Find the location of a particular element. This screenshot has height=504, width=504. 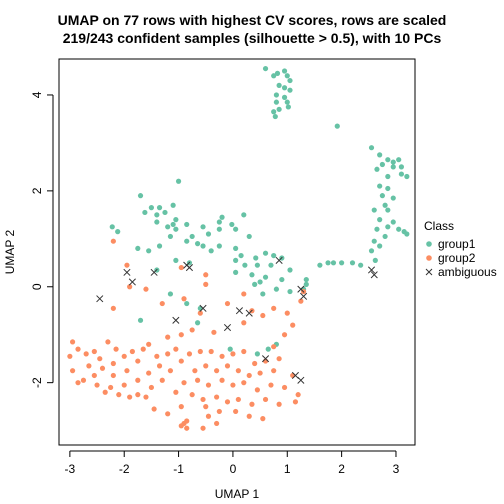

legend-symbol-group2 is located at coordinates (429, 258).